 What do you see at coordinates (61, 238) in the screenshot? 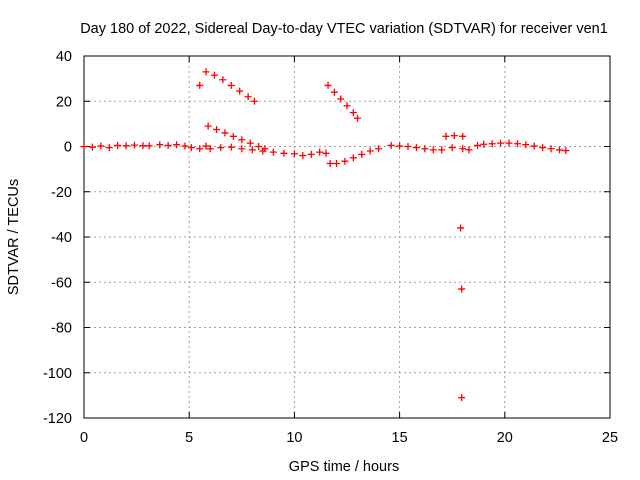
I see `y-tick-label: -40` at bounding box center [61, 238].